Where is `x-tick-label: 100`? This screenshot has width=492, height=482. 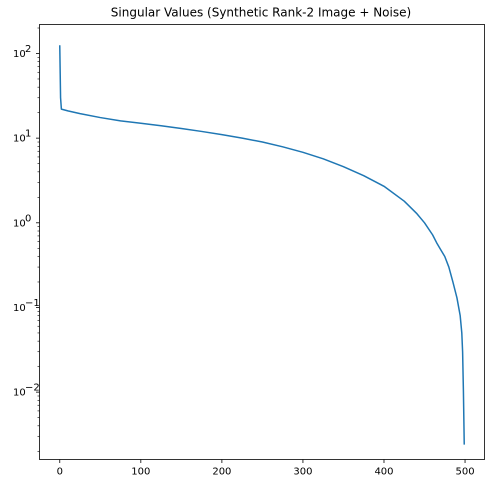
x-tick-label: 100 is located at coordinates (140, 472).